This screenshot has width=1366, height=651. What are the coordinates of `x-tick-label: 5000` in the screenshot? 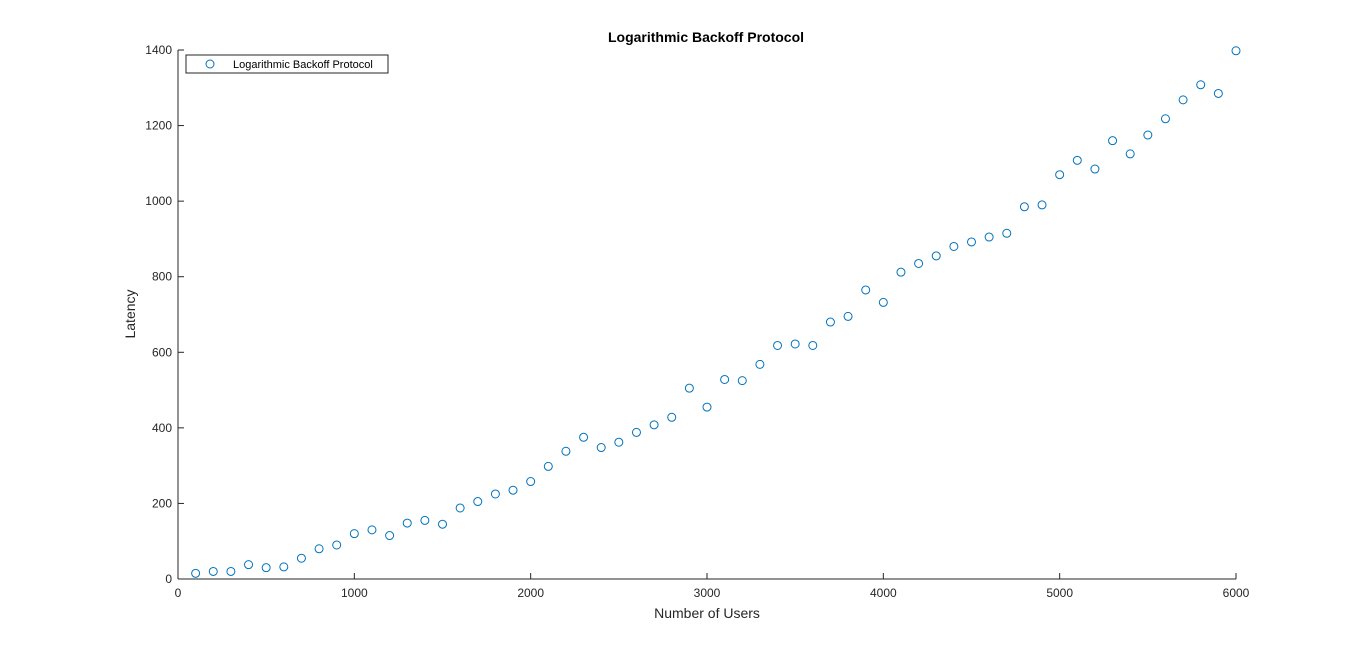 It's located at (1059, 593).